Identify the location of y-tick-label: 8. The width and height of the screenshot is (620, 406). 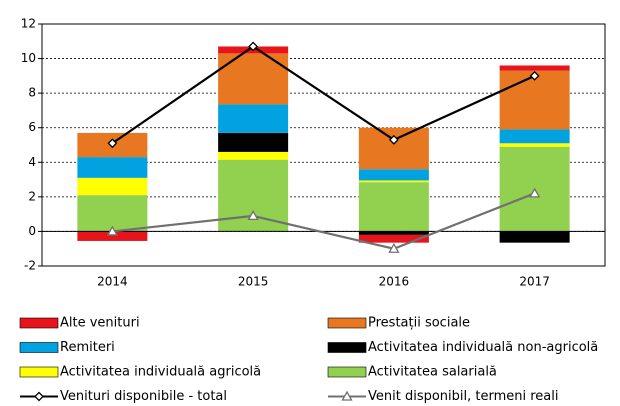
(32, 93).